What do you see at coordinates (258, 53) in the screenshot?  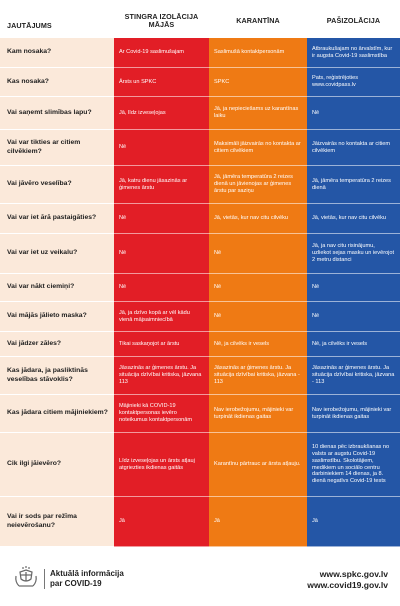 I see `quarantine-cell: Saslimušā kontaktpersonām` at bounding box center [258, 53].